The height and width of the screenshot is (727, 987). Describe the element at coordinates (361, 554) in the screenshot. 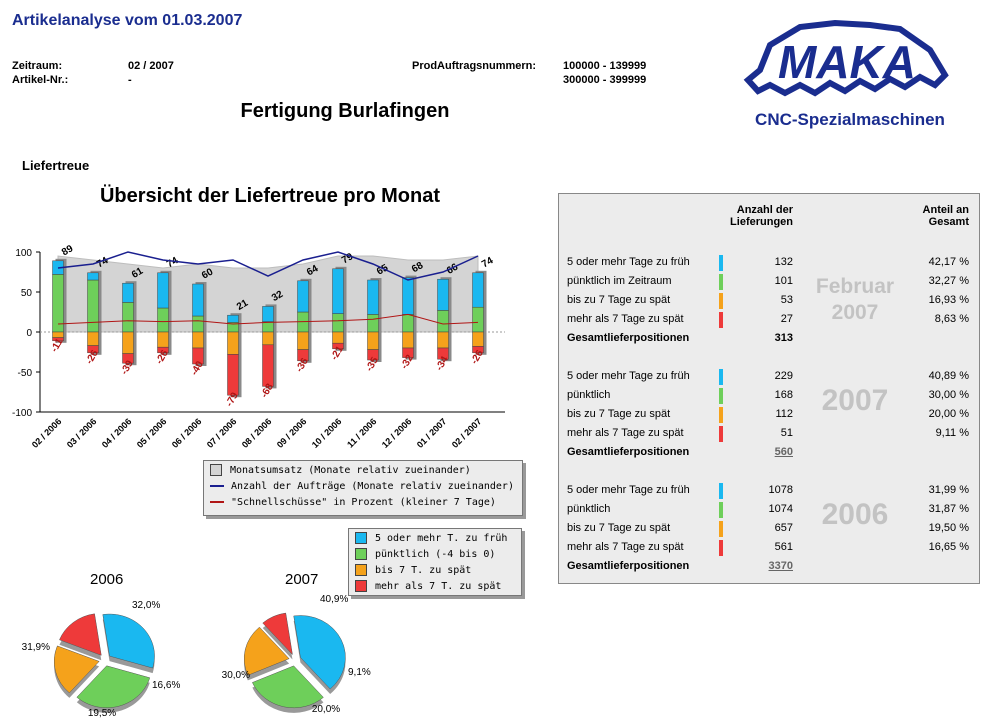

I see `legend-cat-ontime-swatch` at that location.